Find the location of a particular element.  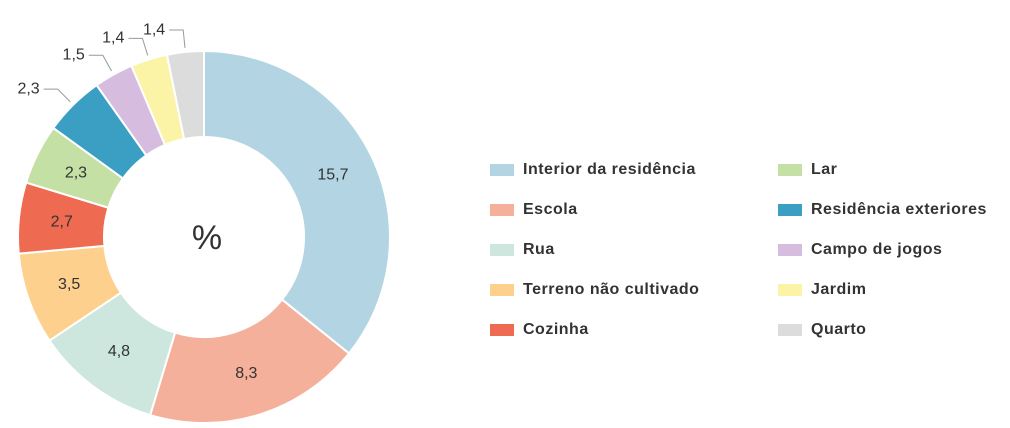

value-label: 1,5 is located at coordinates (74, 54).